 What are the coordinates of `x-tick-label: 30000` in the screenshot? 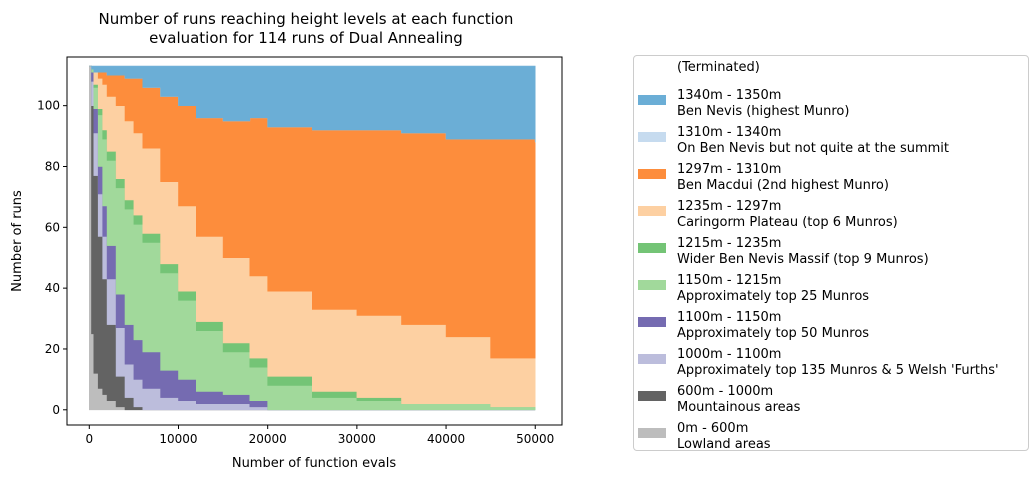 It's located at (357, 439).